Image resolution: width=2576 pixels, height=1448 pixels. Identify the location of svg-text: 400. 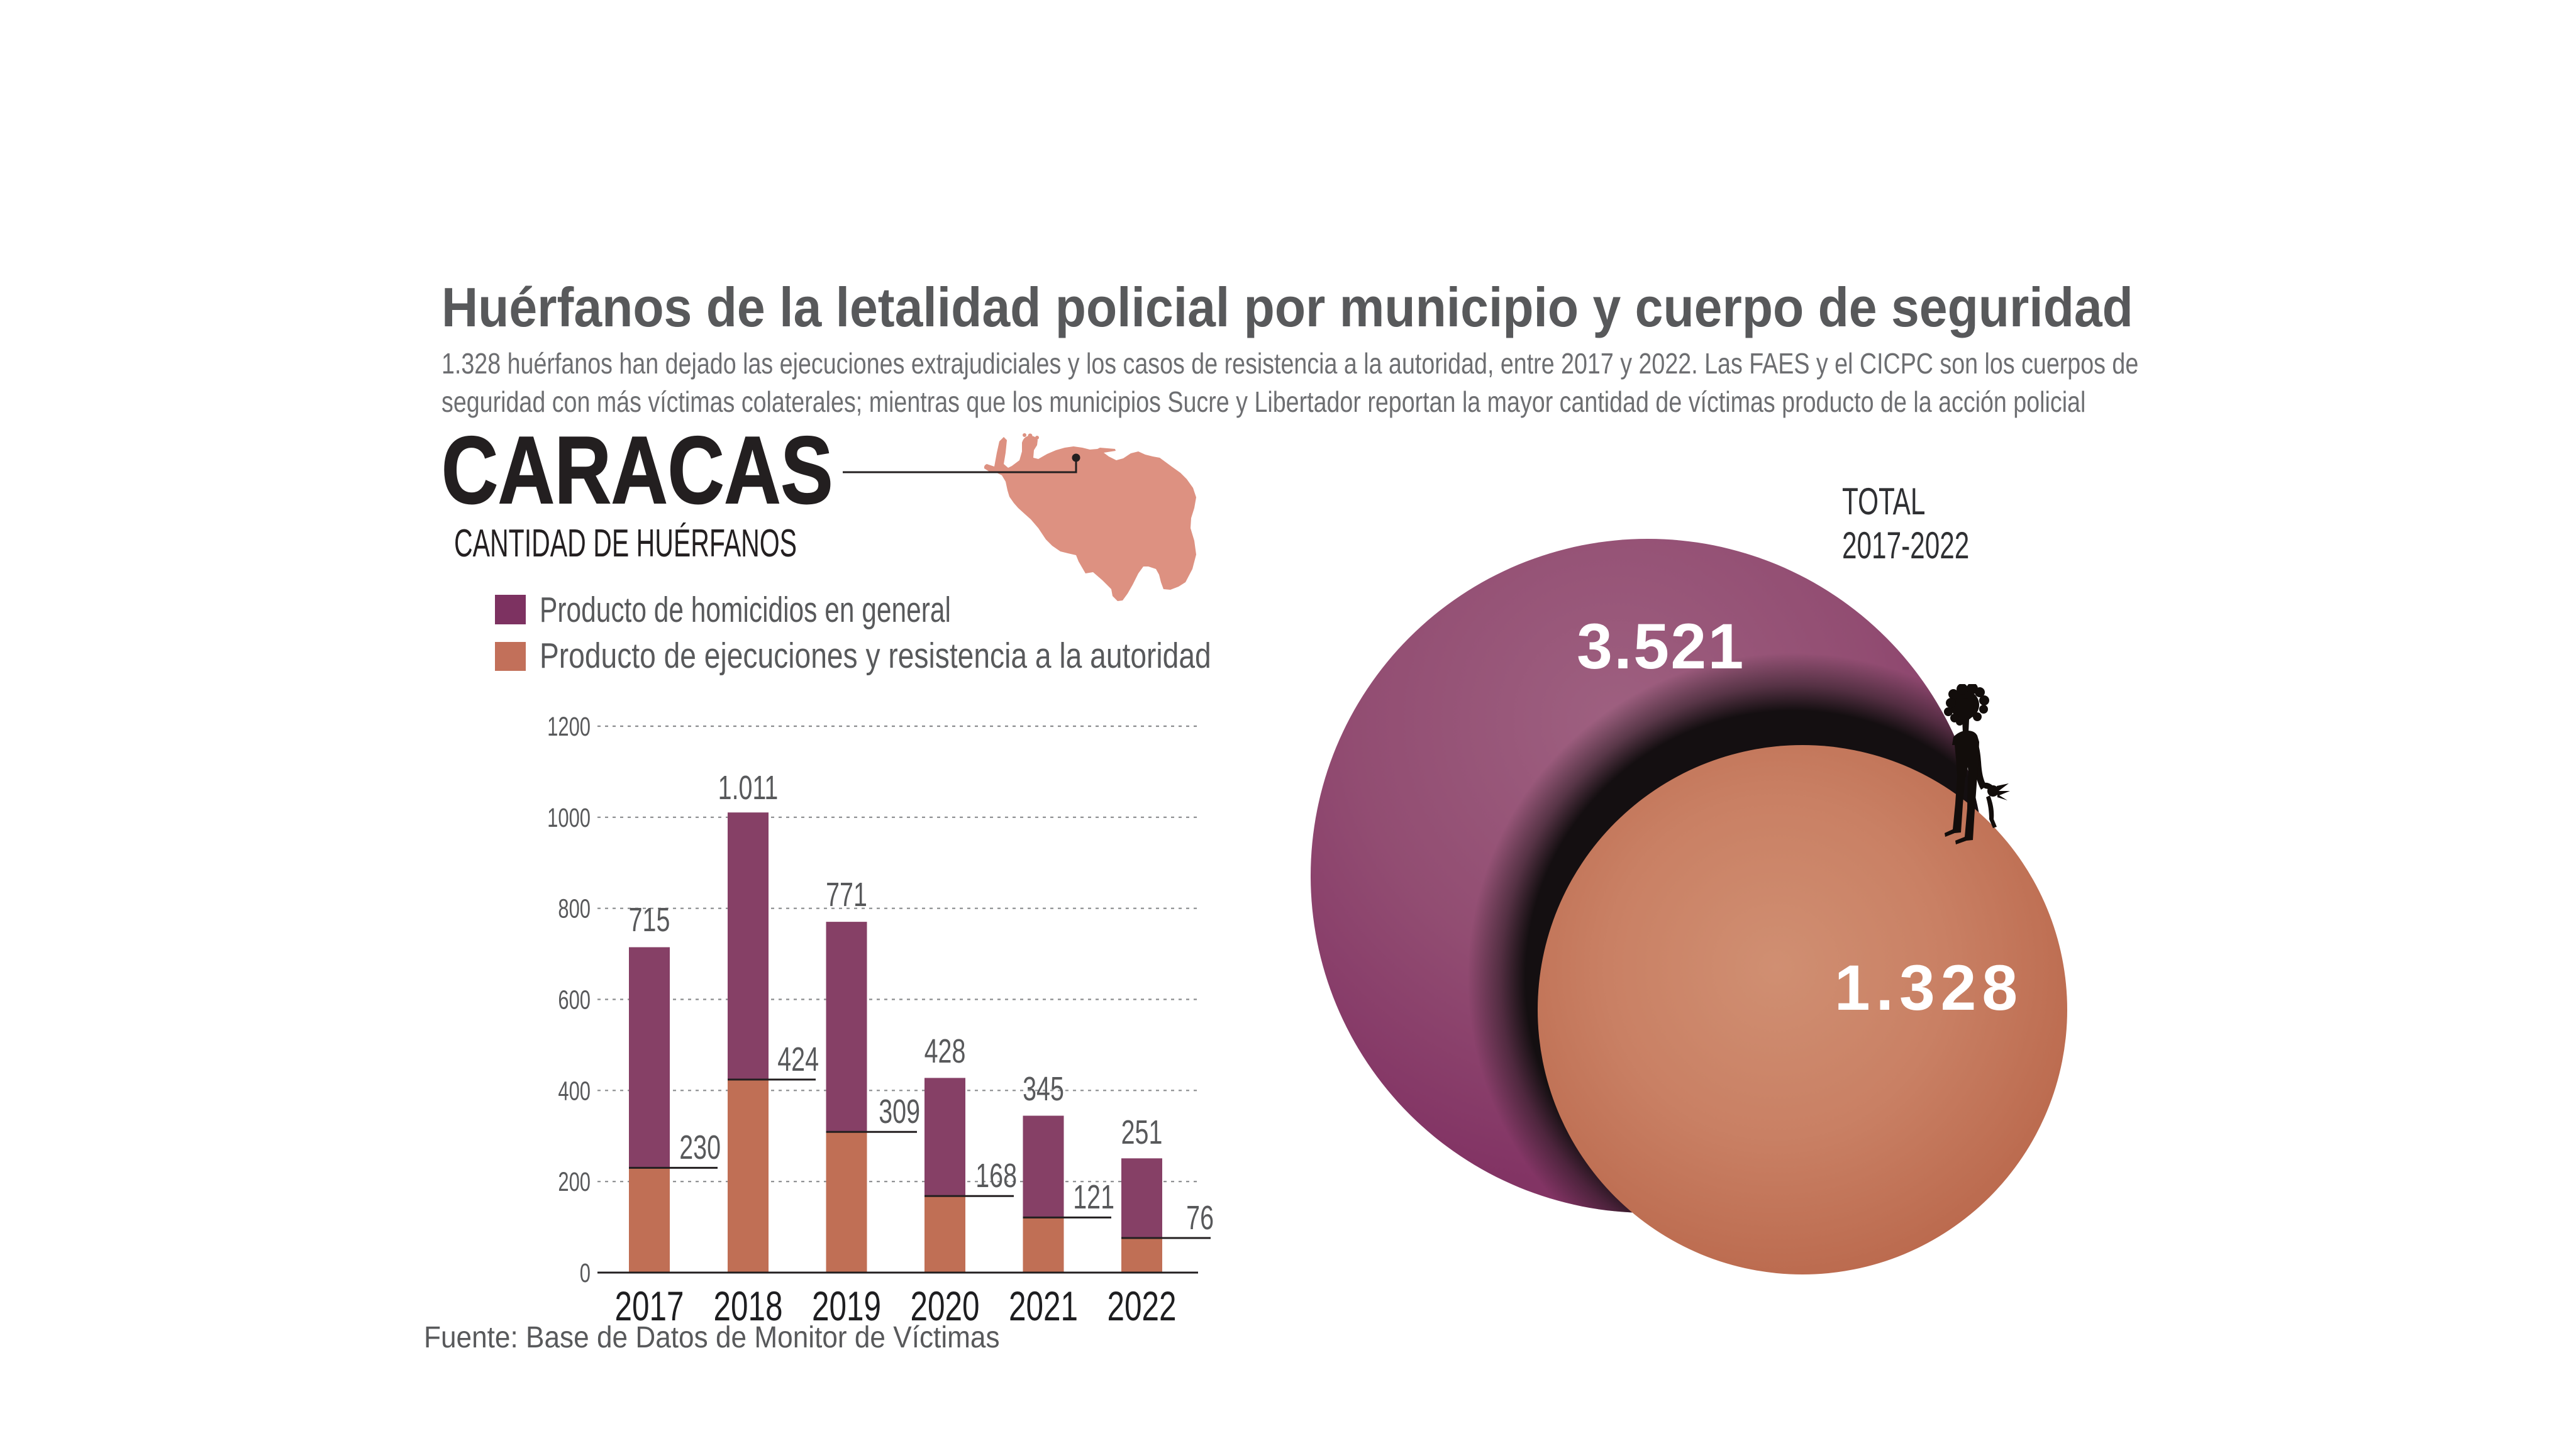
(574, 1090).